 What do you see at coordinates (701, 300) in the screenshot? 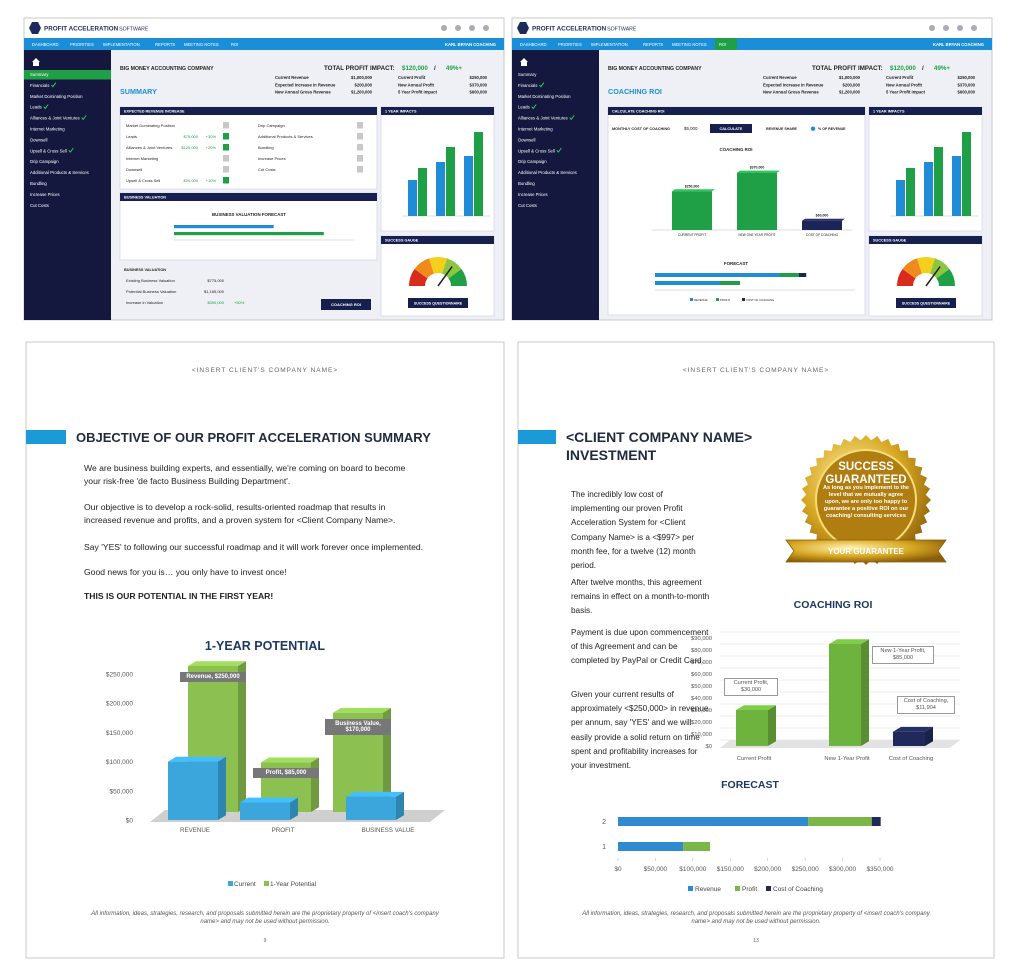
I see `legend-label: REVENUE` at bounding box center [701, 300].